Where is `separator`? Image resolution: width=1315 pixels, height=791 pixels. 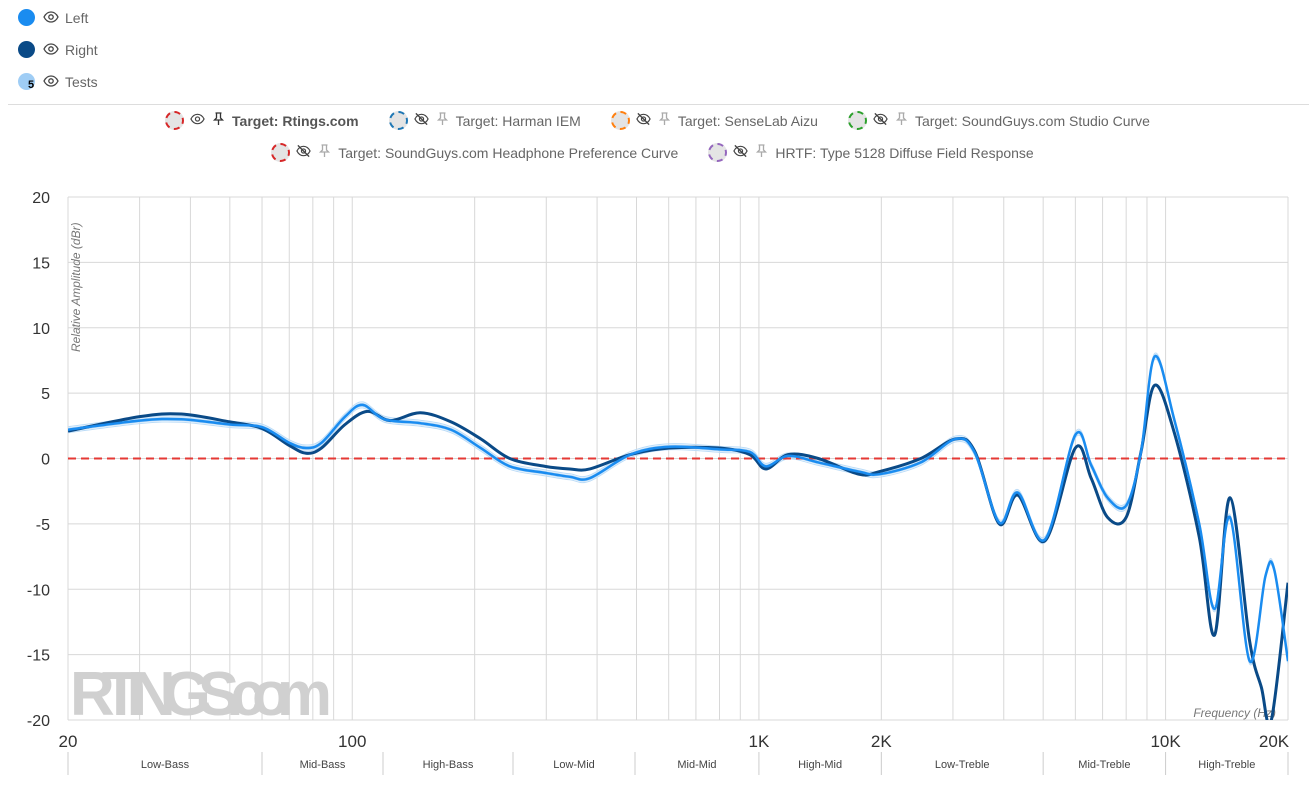 separator is located at coordinates (658, 104).